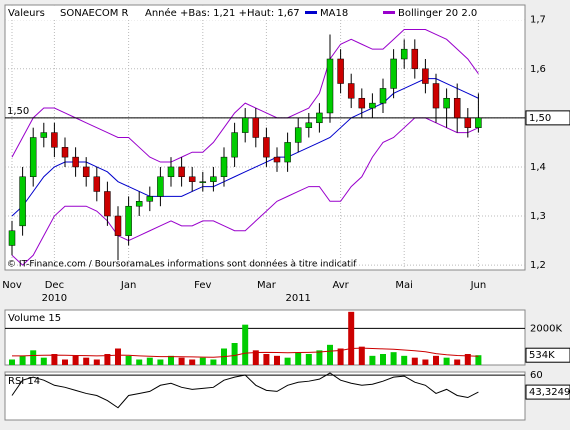  Describe the element at coordinates (18, 111) in the screenshot. I see `reference-label: 1,50` at that location.